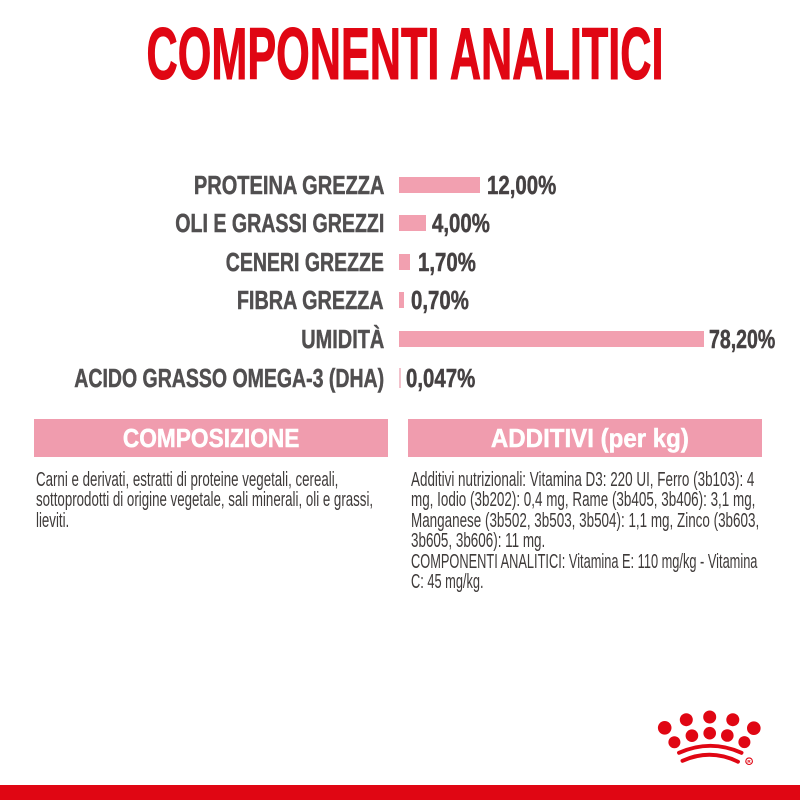 The width and height of the screenshot is (800, 800). Describe the element at coordinates (749, 761) in the screenshot. I see `svg-text: R` at that location.